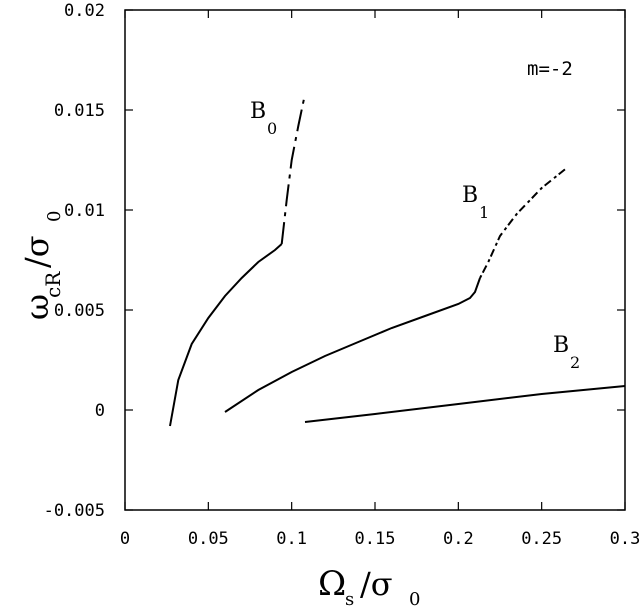 This screenshot has width=641, height=610. Describe the element at coordinates (208, 539) in the screenshot. I see `x-tick-label: 0.05` at that location.